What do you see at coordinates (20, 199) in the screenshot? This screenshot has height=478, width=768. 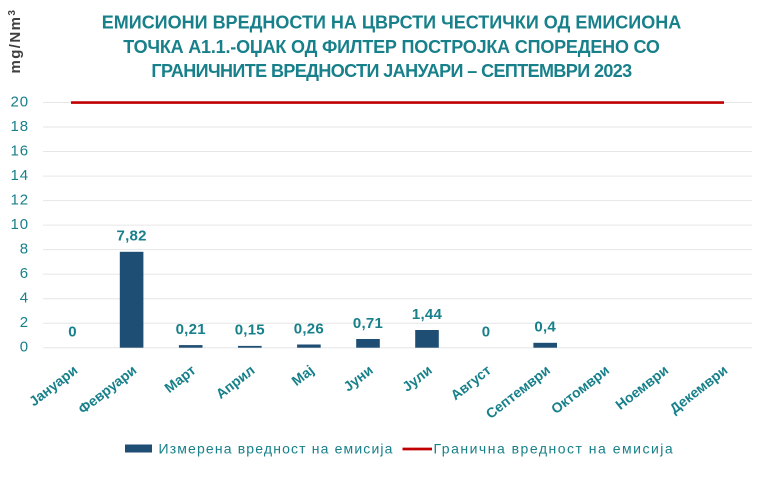 I see `svg-text: 12` at bounding box center [20, 199].